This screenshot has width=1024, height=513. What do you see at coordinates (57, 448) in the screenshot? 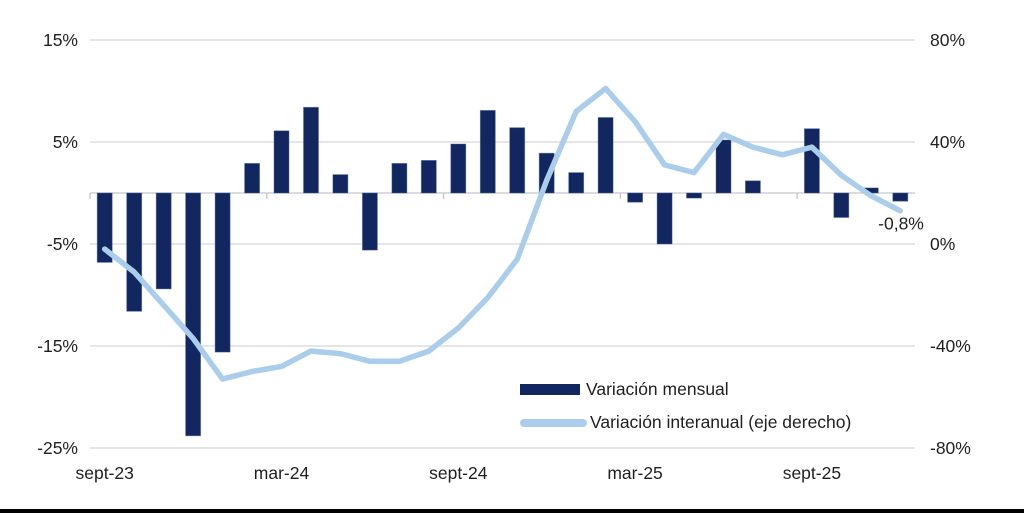
I see `left-axis-tick-label: -25%` at bounding box center [57, 448].